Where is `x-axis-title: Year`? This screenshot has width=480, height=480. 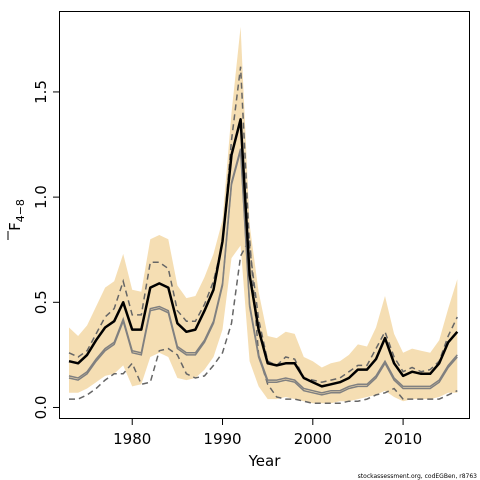
x-axis-title: Year is located at coordinates (265, 461).